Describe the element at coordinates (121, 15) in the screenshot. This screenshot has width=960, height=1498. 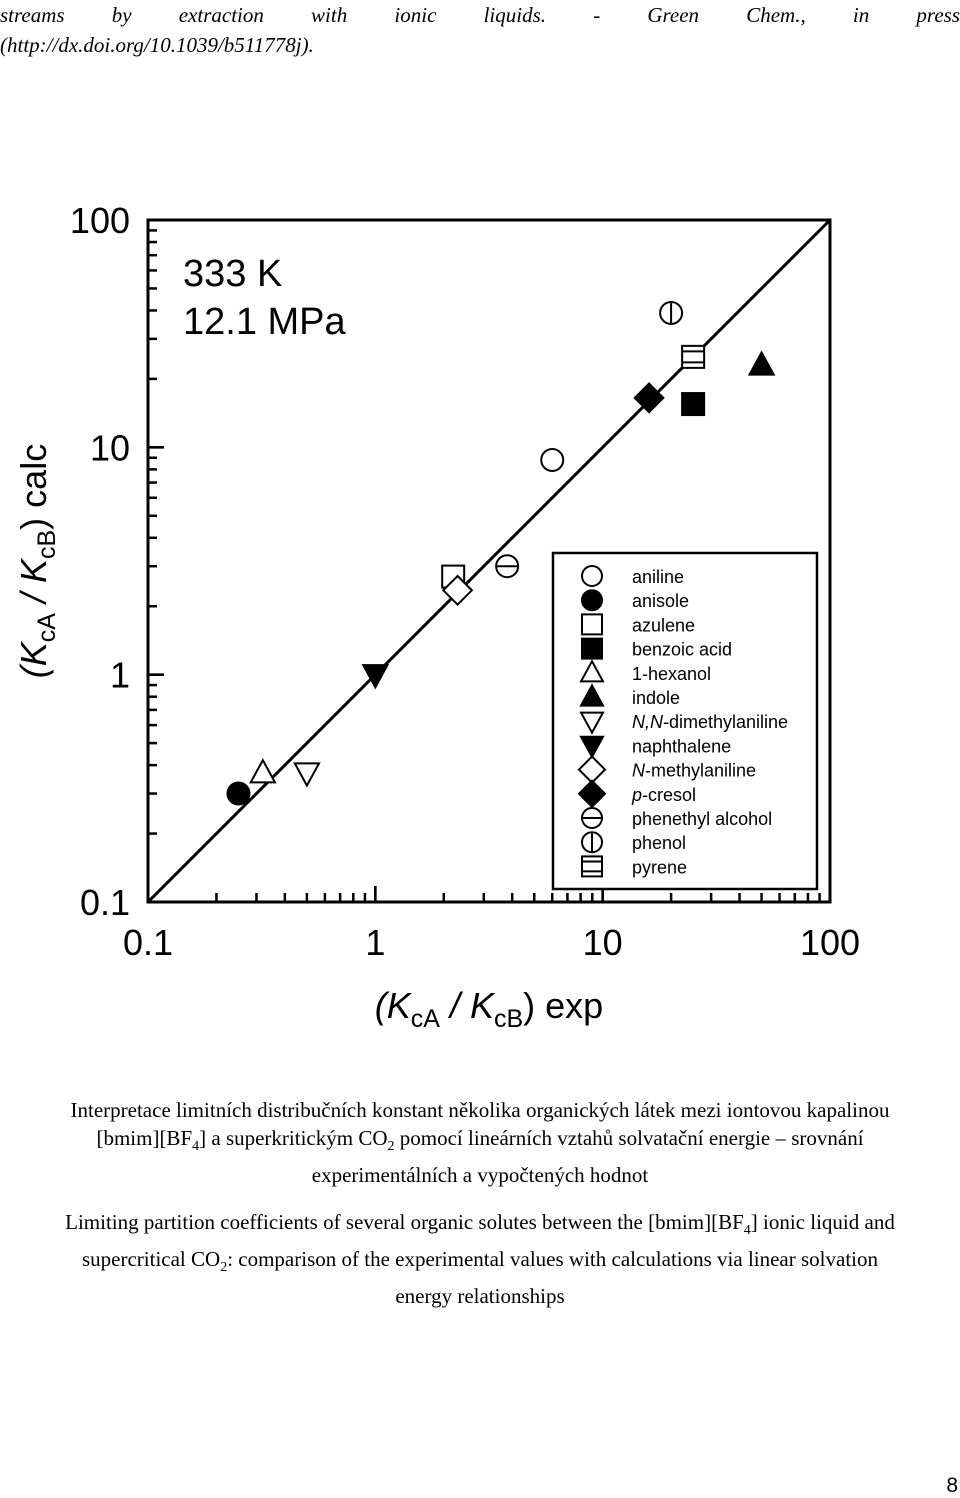
I see `header-word: by` at that location.